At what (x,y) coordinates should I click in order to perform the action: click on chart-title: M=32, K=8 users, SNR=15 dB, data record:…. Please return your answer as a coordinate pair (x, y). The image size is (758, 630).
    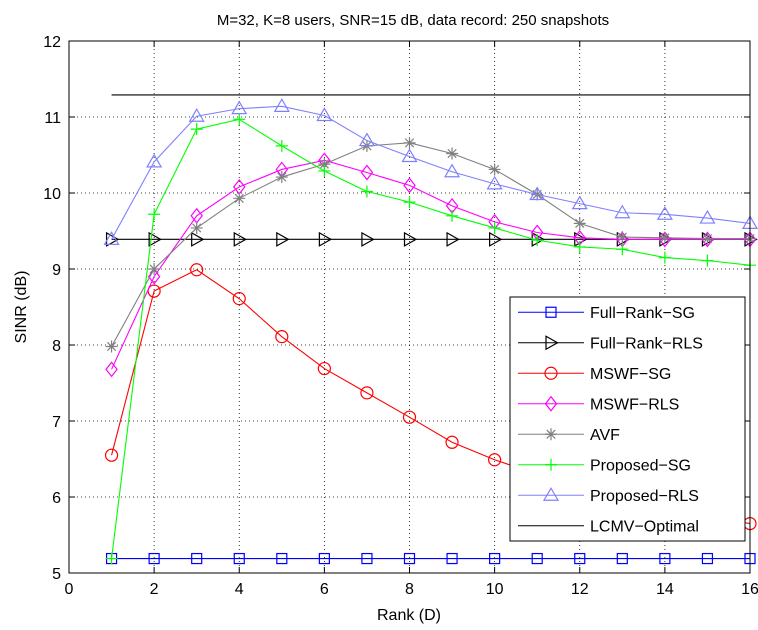
    Looking at the image, I should click on (413, 20).